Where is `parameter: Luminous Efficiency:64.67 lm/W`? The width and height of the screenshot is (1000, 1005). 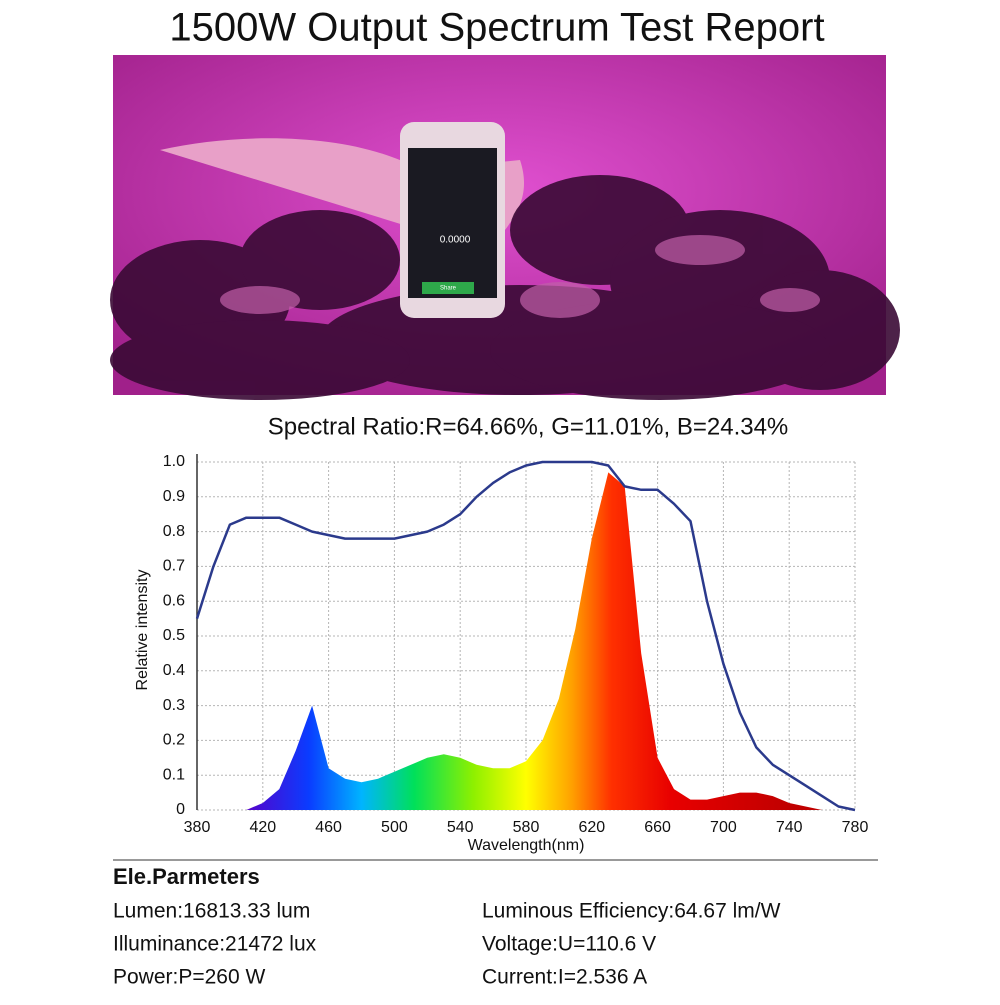
parameter: Luminous Efficiency:64.67 lm/W is located at coordinates (631, 911).